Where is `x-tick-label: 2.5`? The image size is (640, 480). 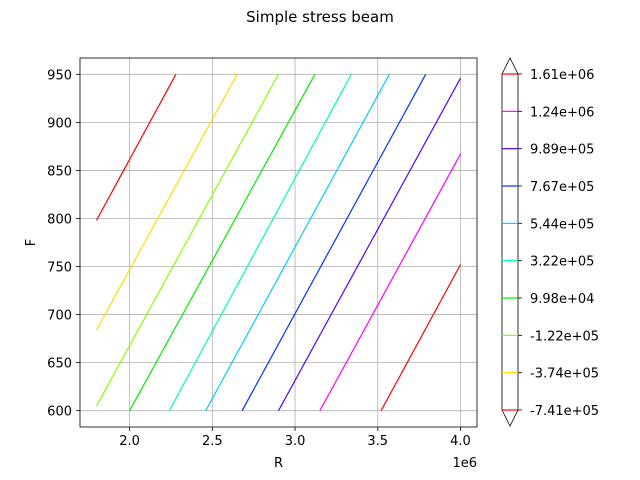
x-tick-label: 2.5 is located at coordinates (212, 441).